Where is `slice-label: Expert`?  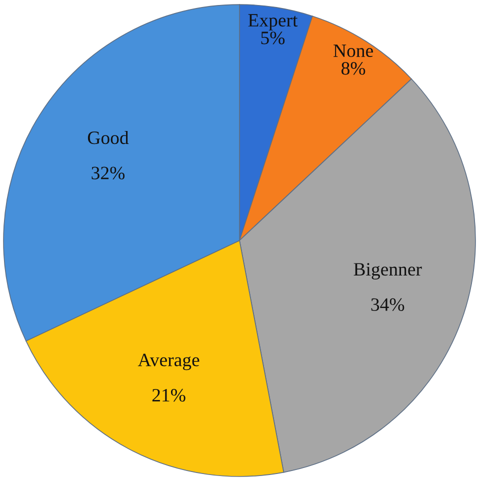 slice-label: Expert is located at coordinates (273, 22).